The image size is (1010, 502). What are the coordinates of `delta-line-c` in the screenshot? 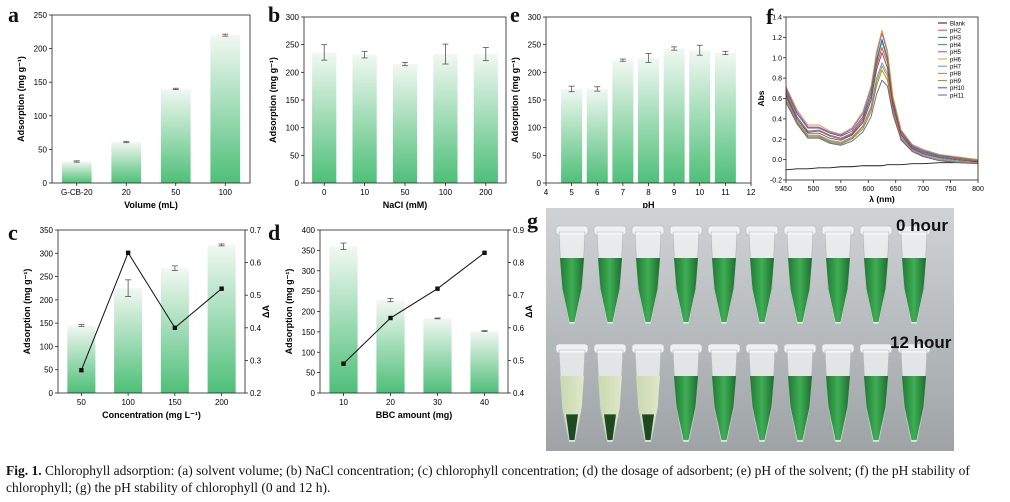 It's located at (151, 311).